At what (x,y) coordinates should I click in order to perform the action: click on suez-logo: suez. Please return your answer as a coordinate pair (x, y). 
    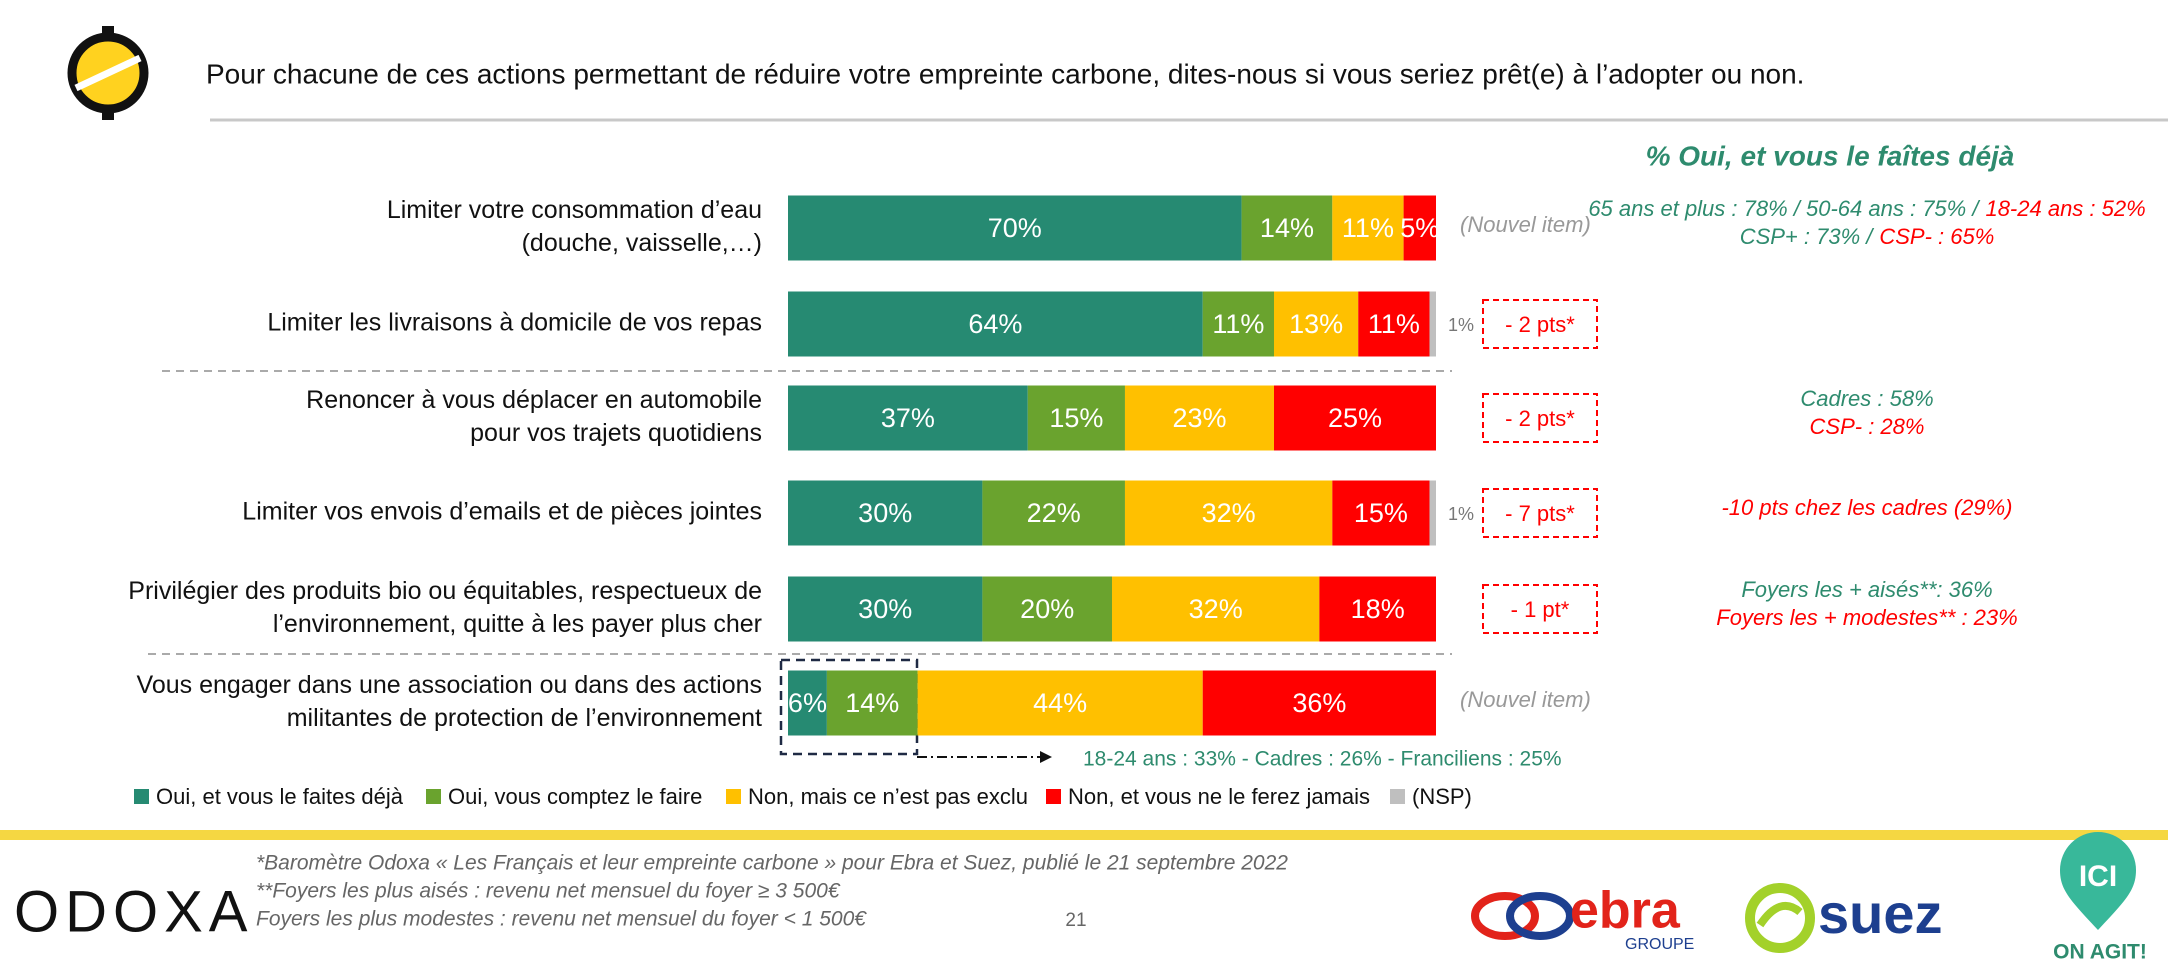
    Looking at the image, I should click on (1844, 917).